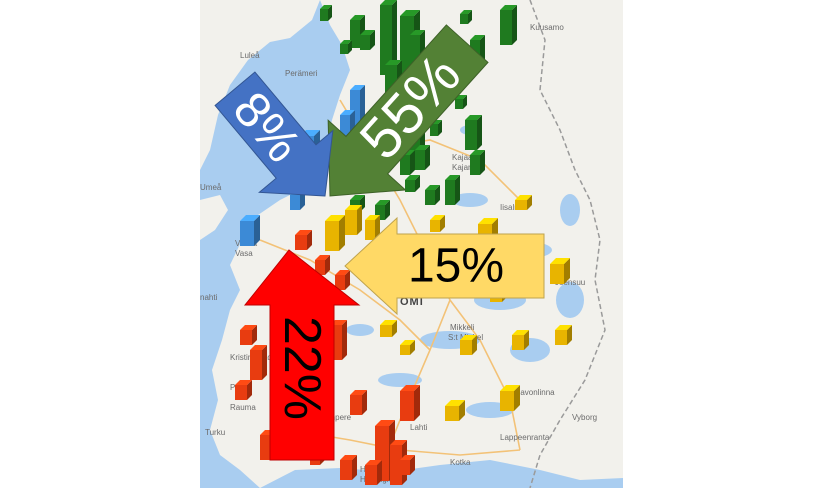 This screenshot has height=488, width=816. Describe the element at coordinates (412, 302) in the screenshot. I see `place-suomi: OMI` at that location.